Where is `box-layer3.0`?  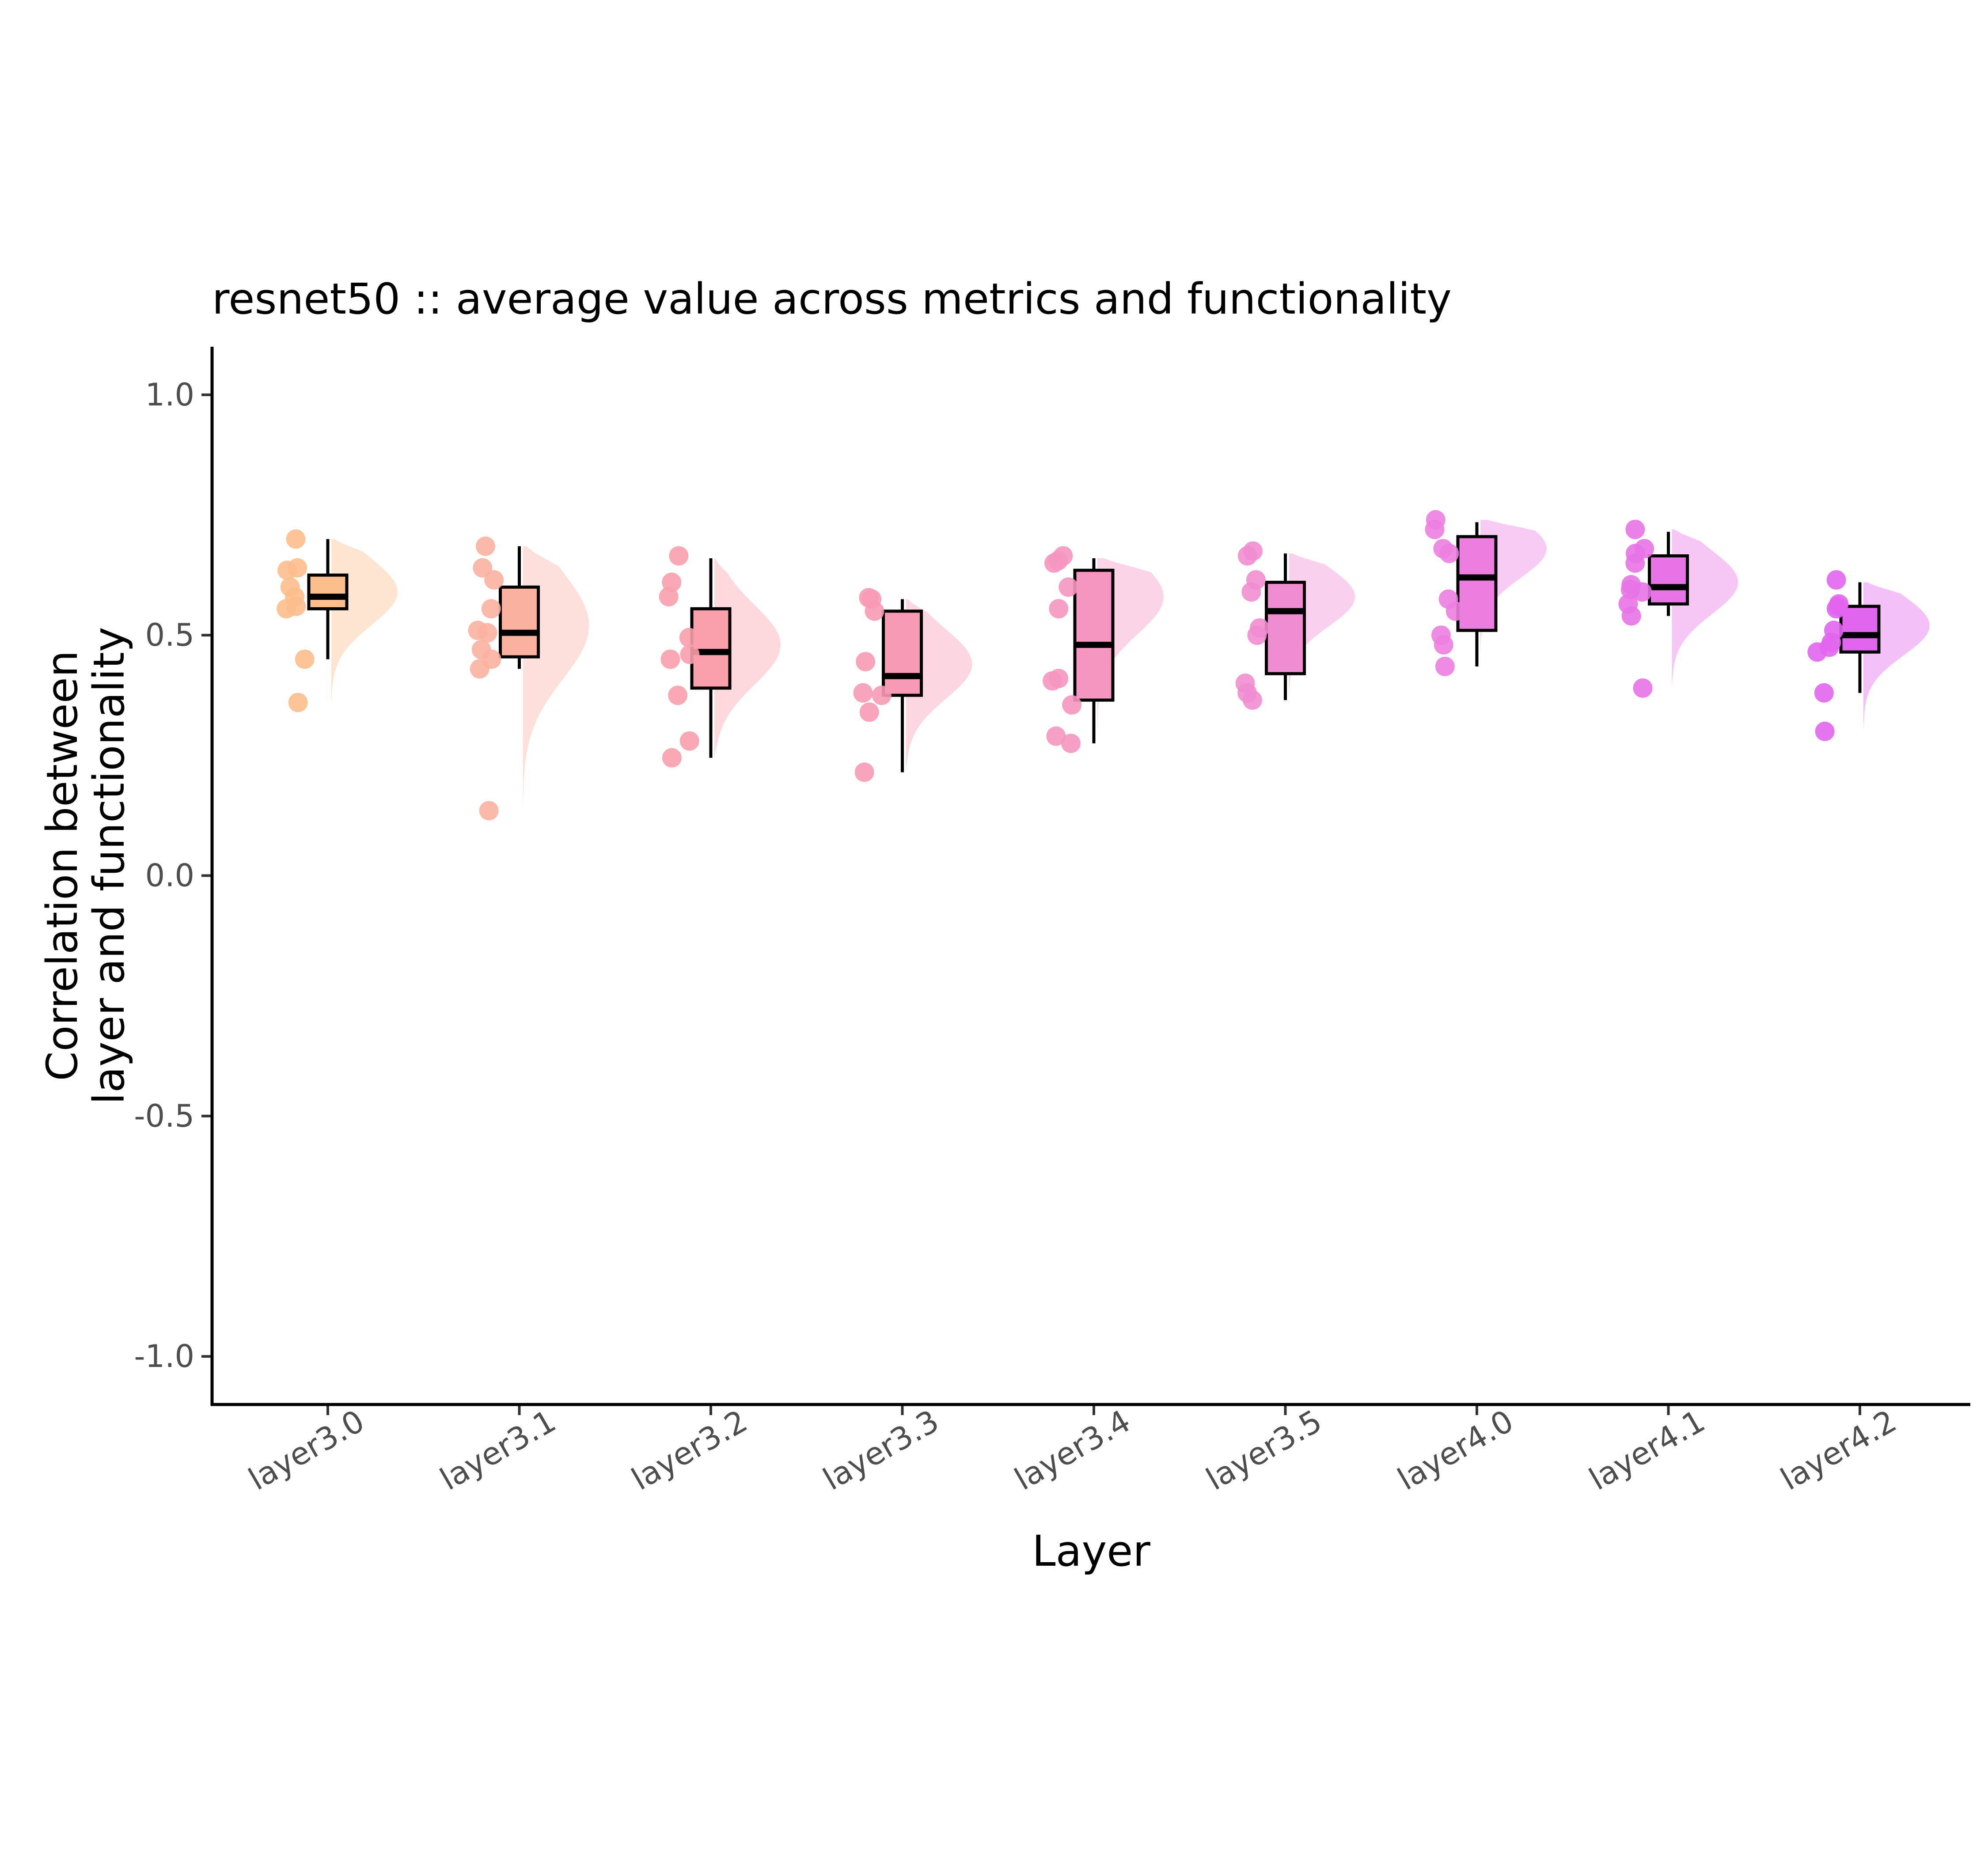
box-layer3.0 is located at coordinates (328, 591).